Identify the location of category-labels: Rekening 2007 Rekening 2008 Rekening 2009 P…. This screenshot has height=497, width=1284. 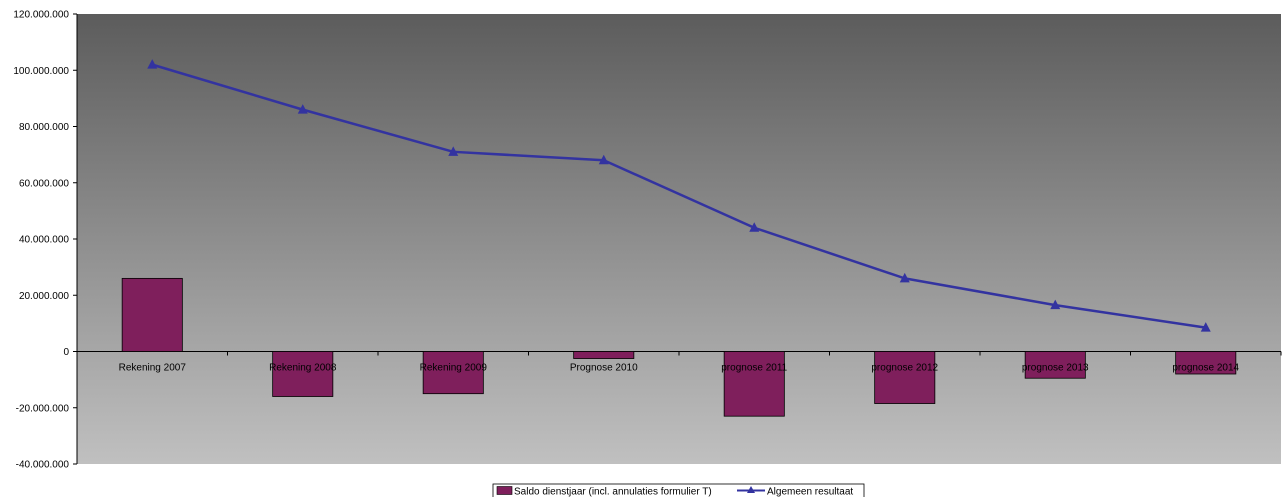
(679, 368).